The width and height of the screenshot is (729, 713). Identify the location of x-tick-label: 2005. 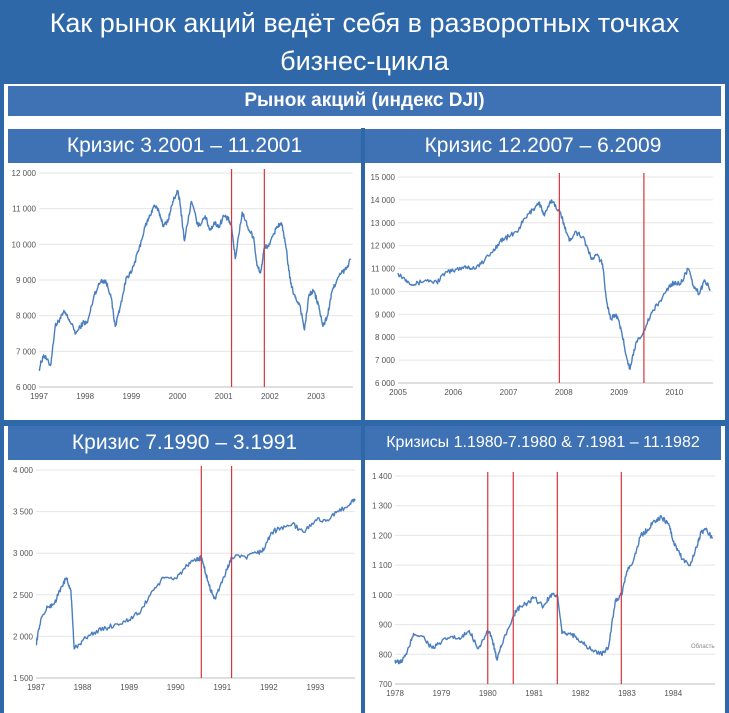
(398, 392).